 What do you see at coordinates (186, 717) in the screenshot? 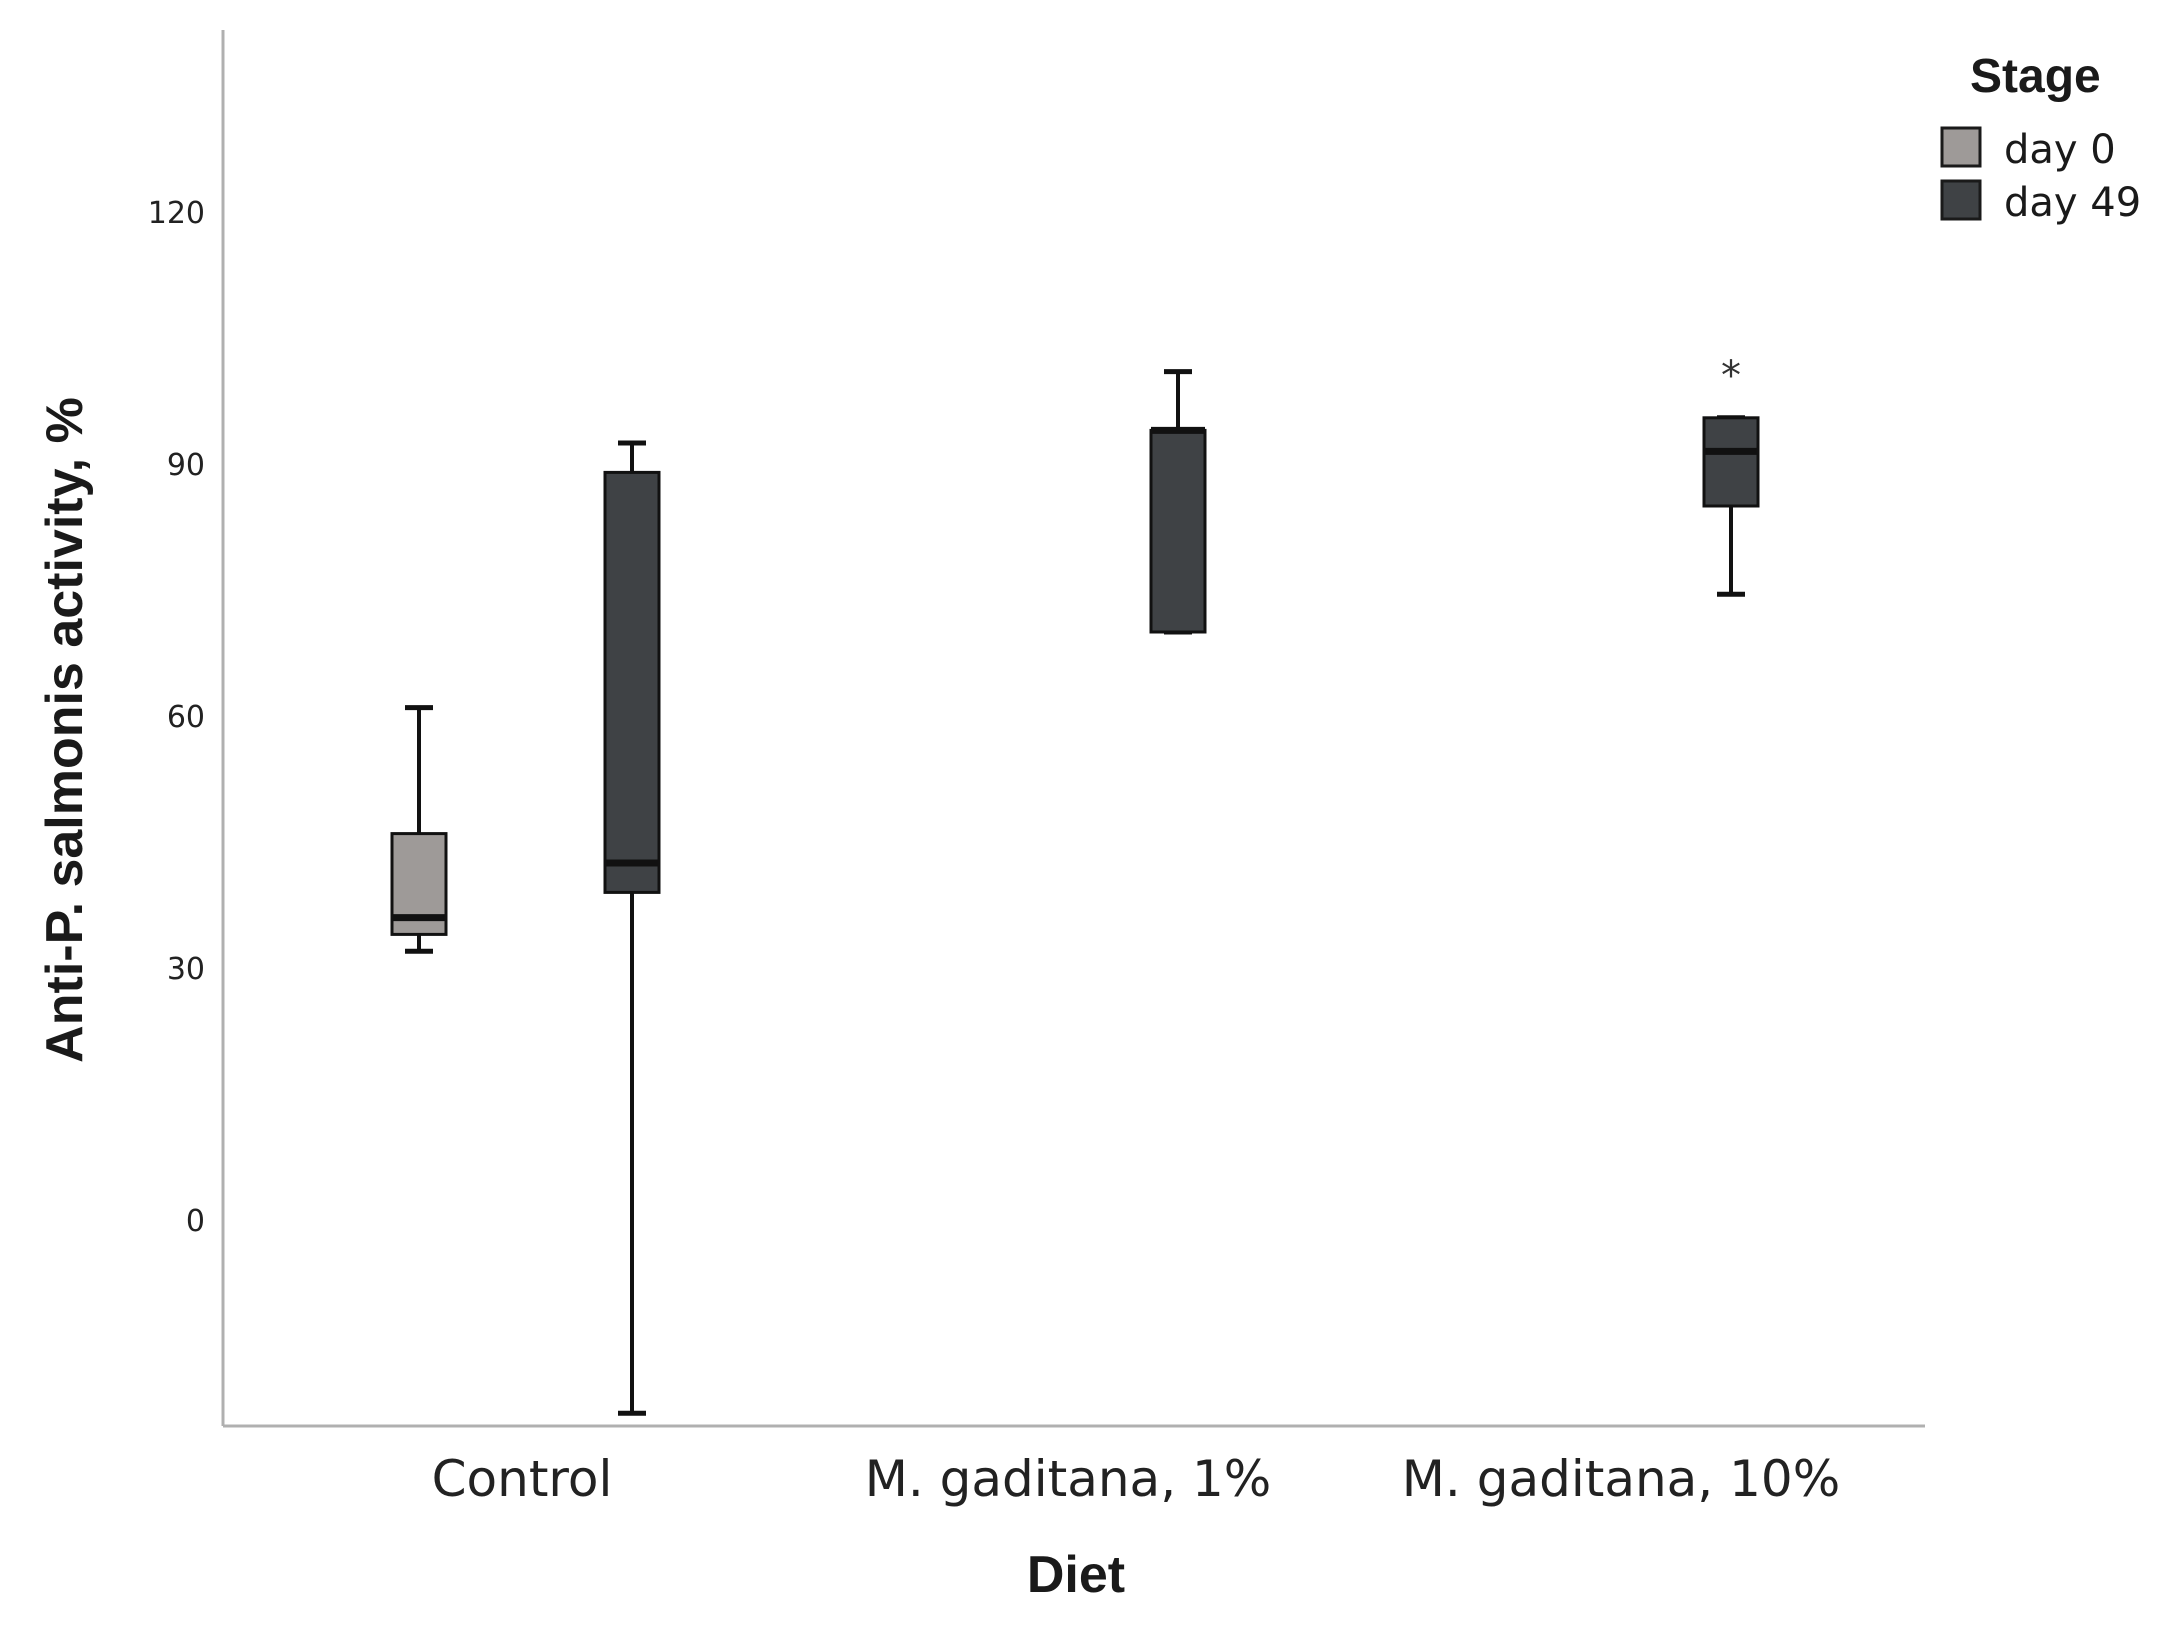
I see `y-tick-label-60: 60` at bounding box center [186, 717].